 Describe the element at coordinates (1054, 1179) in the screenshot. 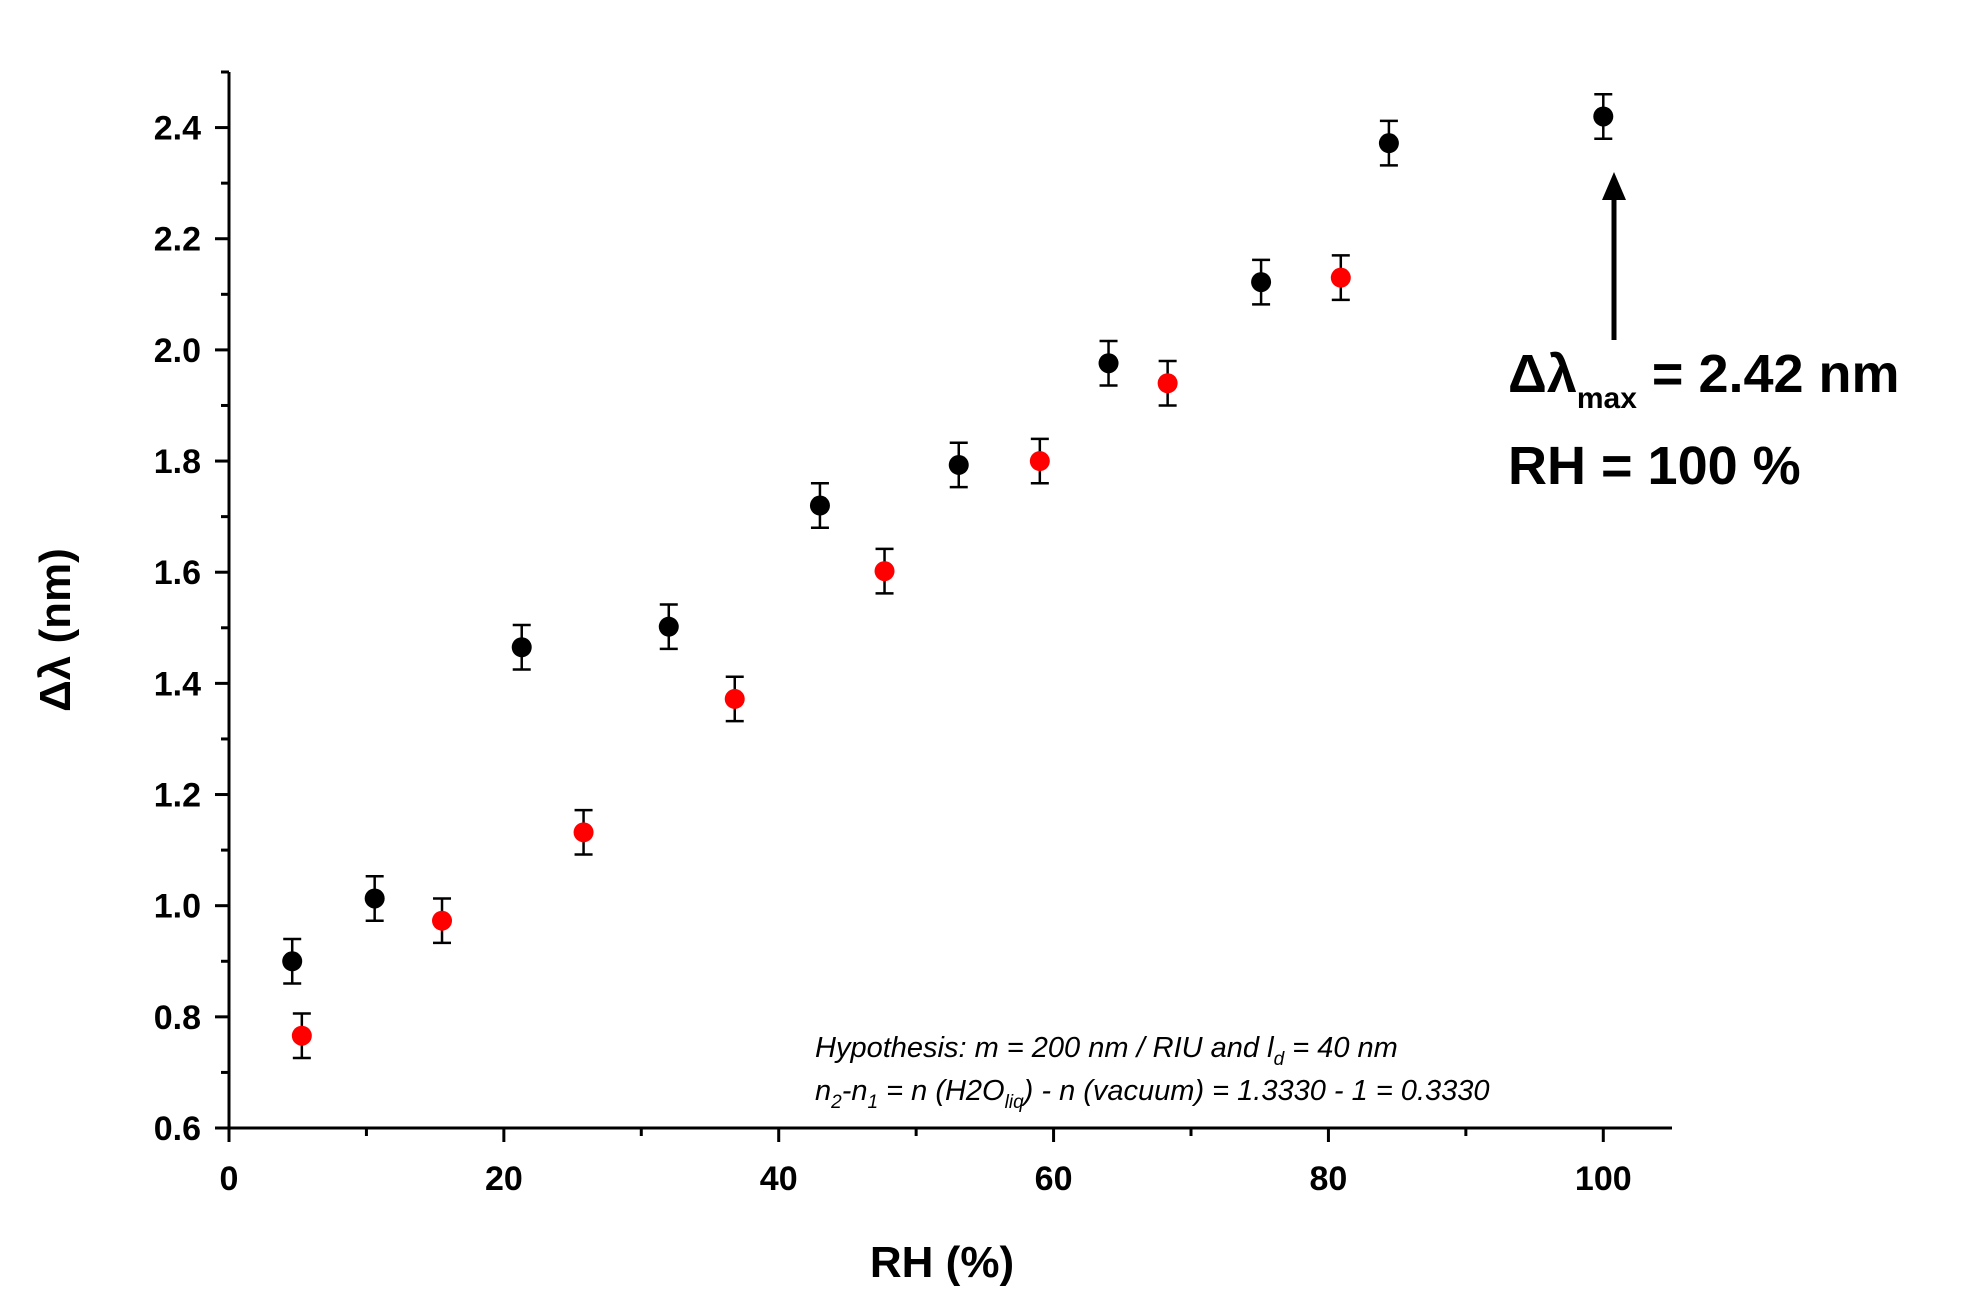

I see `x-tick-label: 60` at that location.